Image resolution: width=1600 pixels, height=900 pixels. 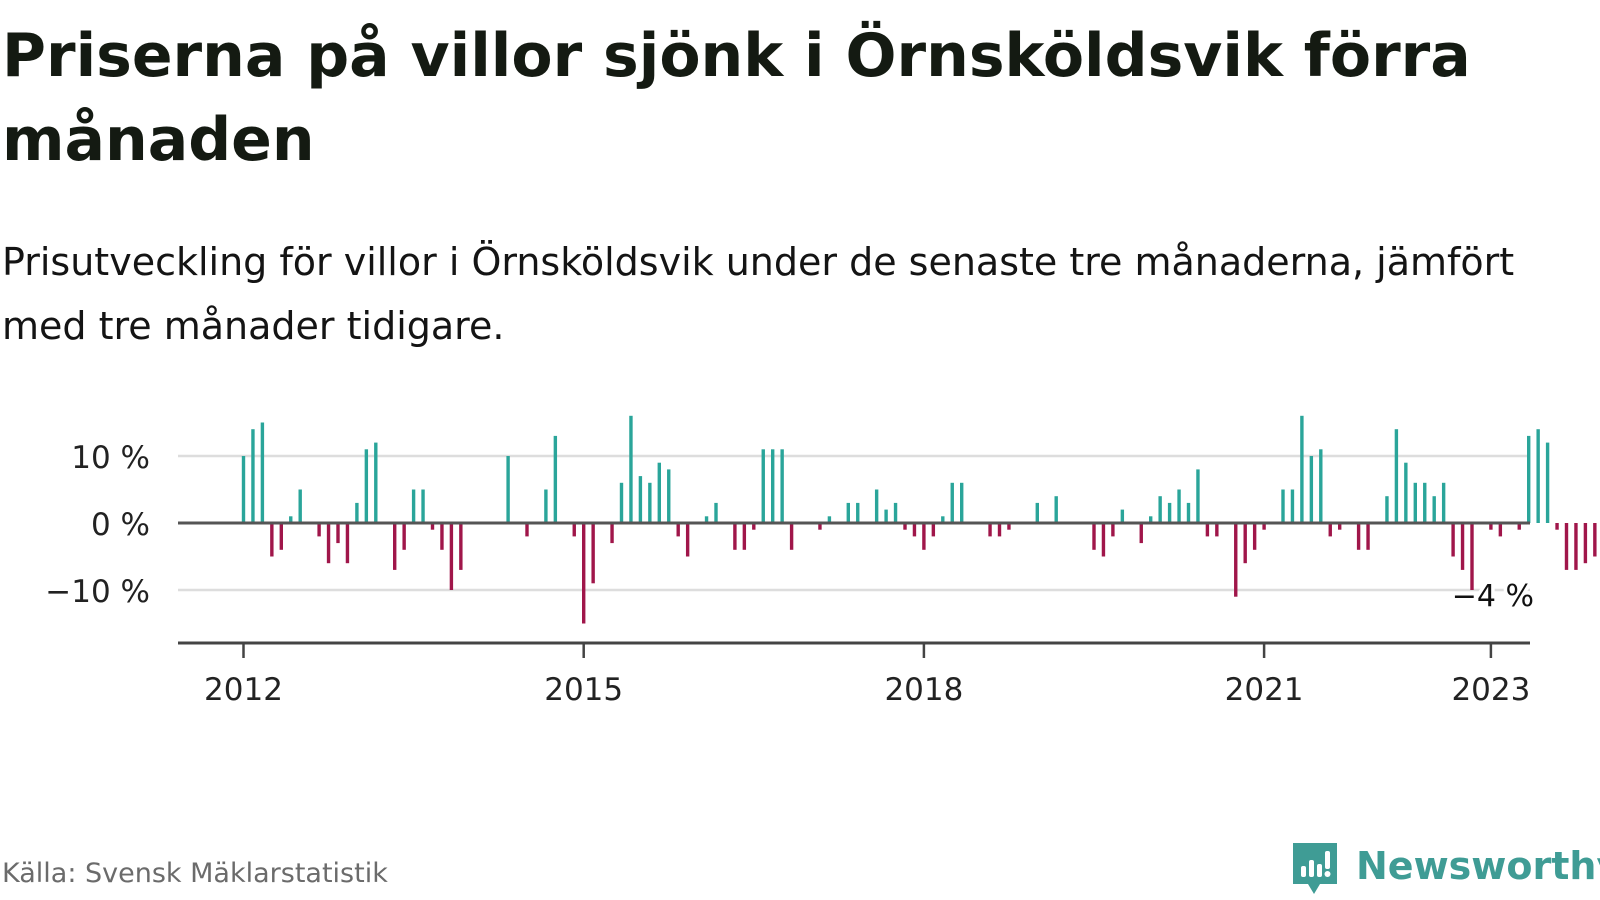 I want to click on newsworthy-logo: Newsworthy, so click(x=1445, y=868).